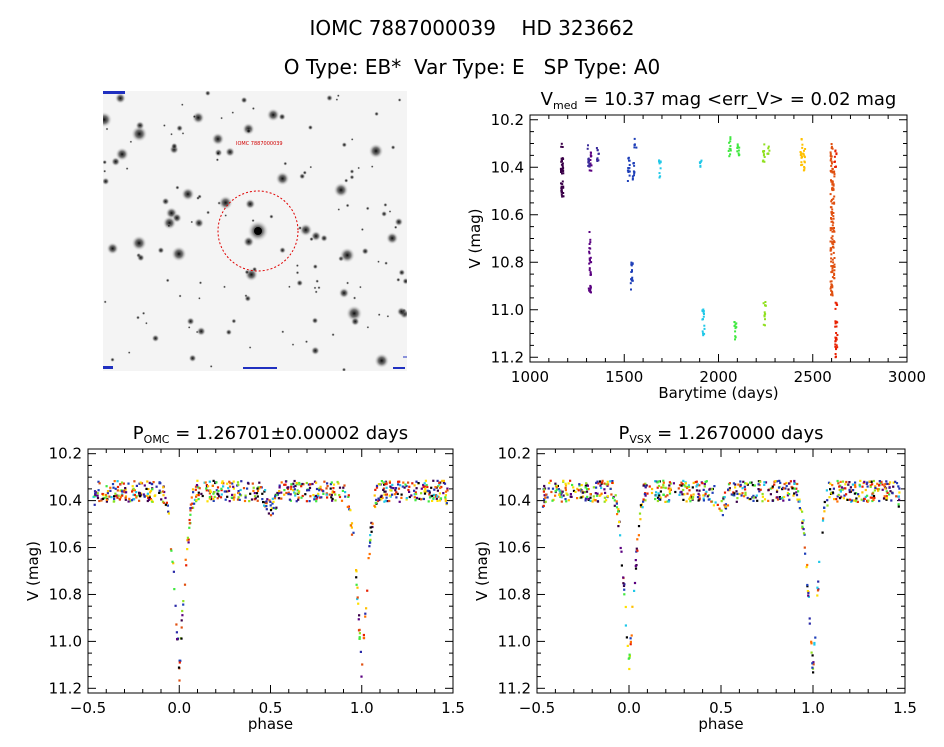  I want to click on title-main: P, so click(624, 433).